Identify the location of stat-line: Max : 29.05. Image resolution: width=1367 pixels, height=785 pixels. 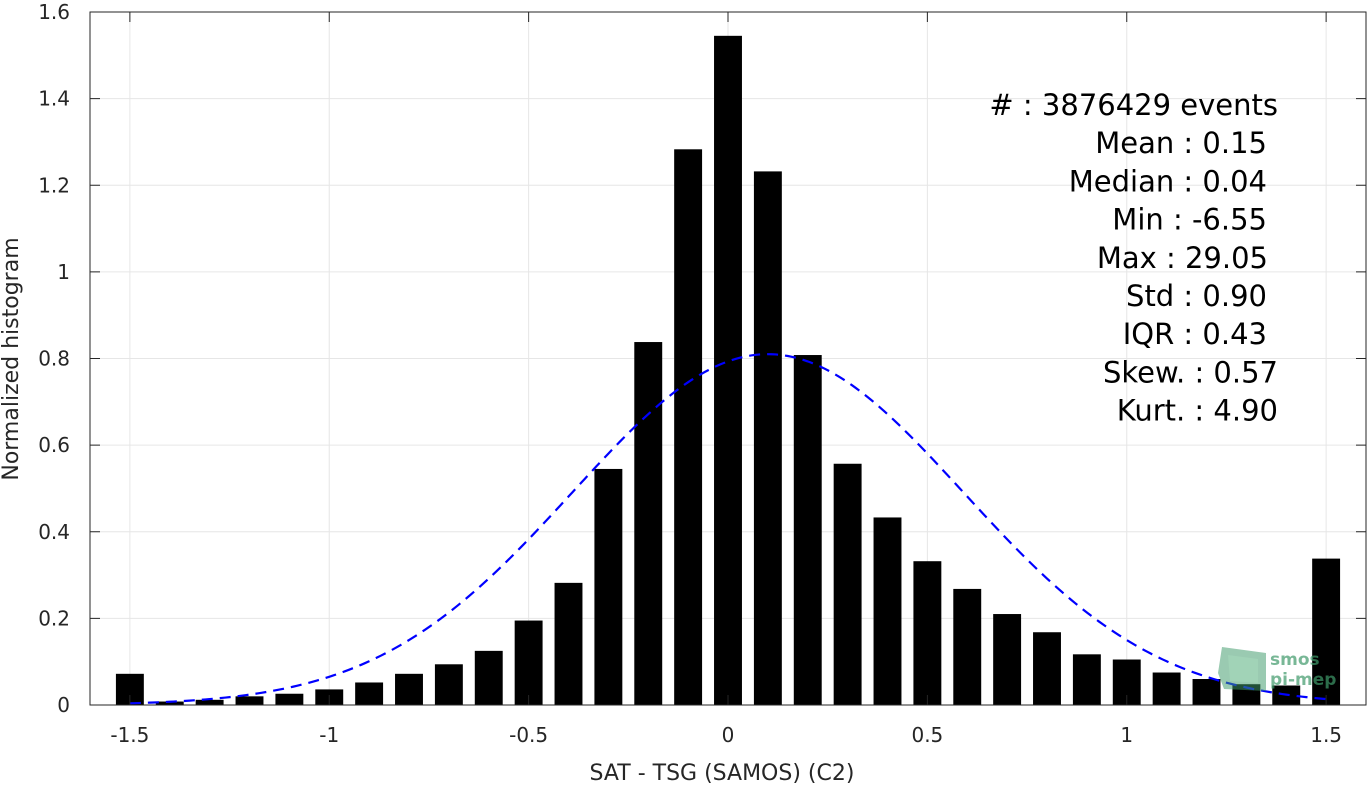
(1182, 258).